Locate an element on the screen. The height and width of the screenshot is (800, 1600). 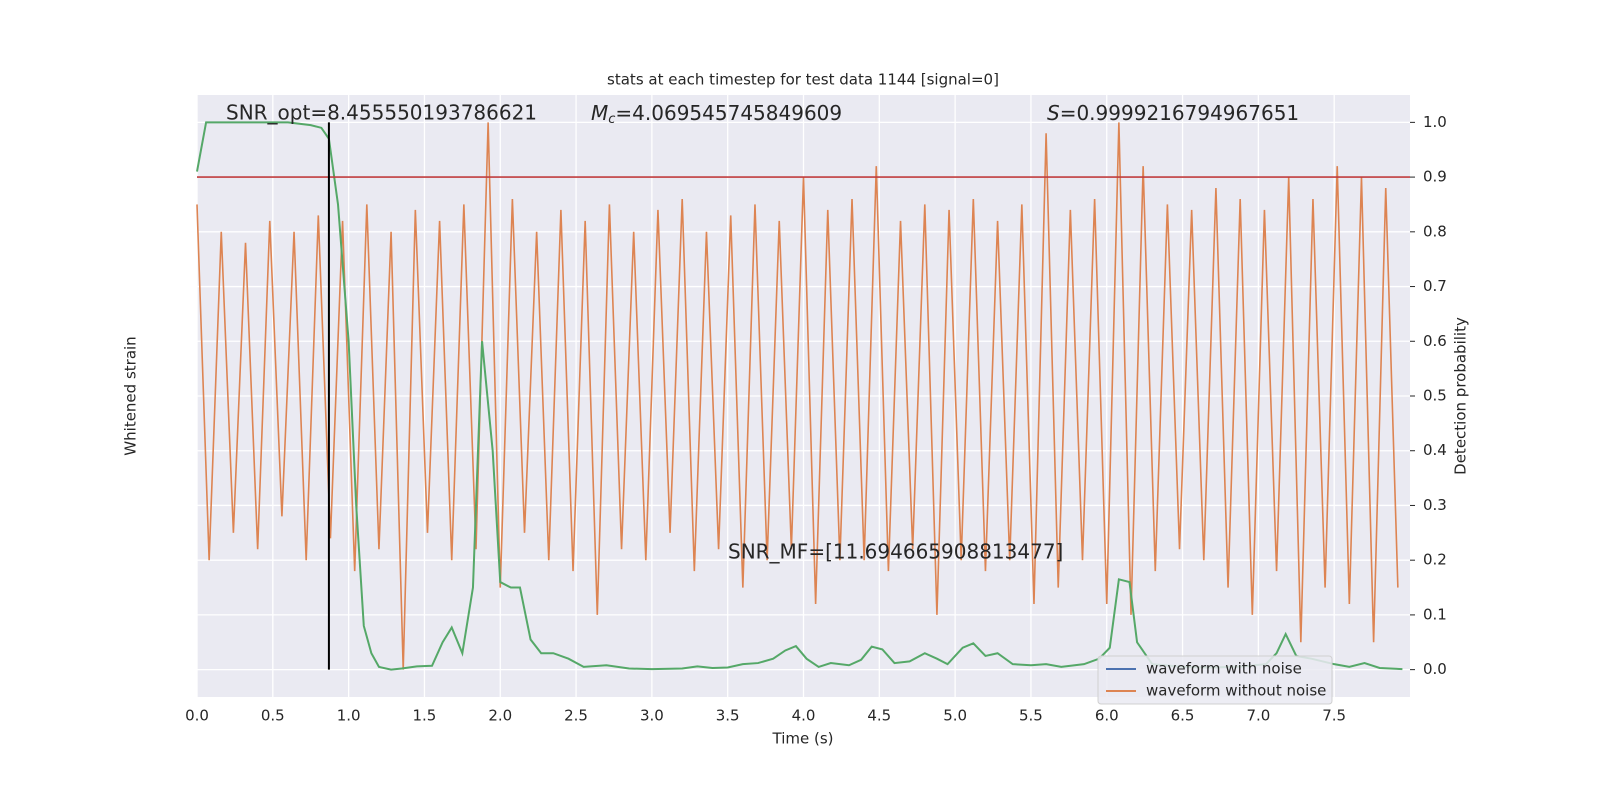
annotation: Mc=4.069545745849609 is located at coordinates (716, 114).